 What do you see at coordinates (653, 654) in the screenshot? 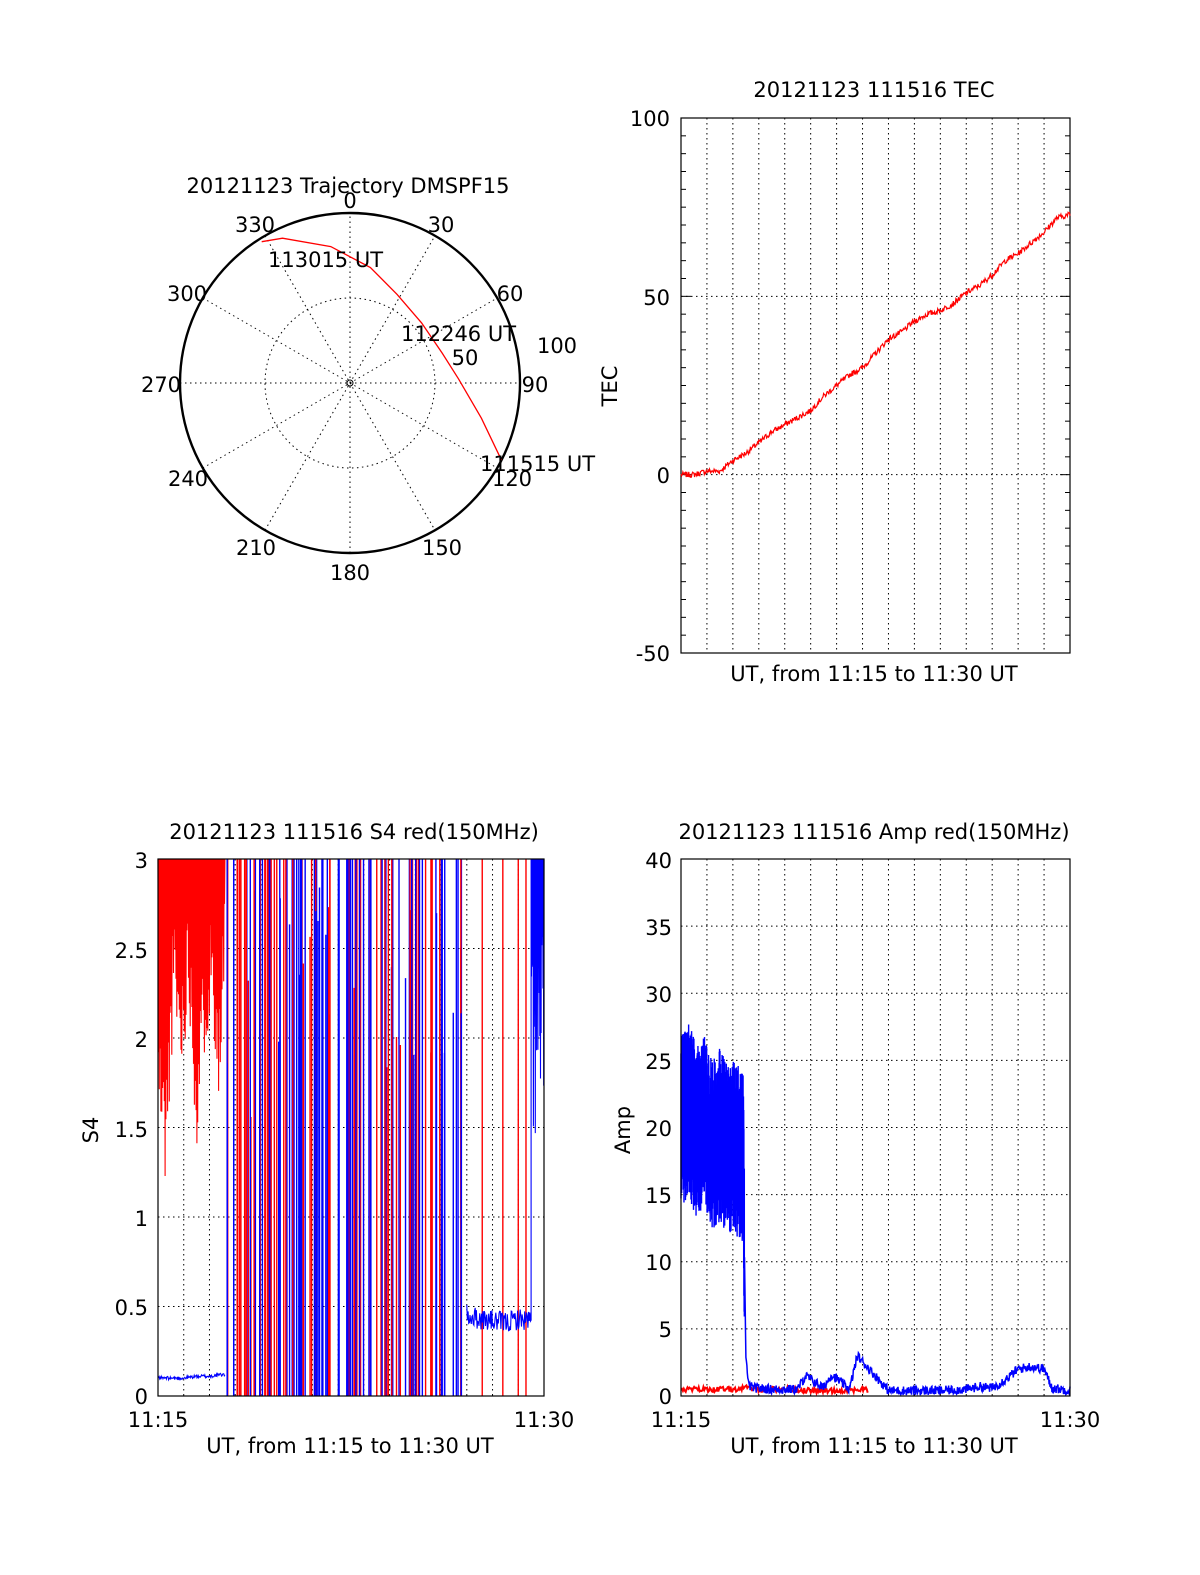
I see `tec-ytick-neg50: -50` at bounding box center [653, 654].